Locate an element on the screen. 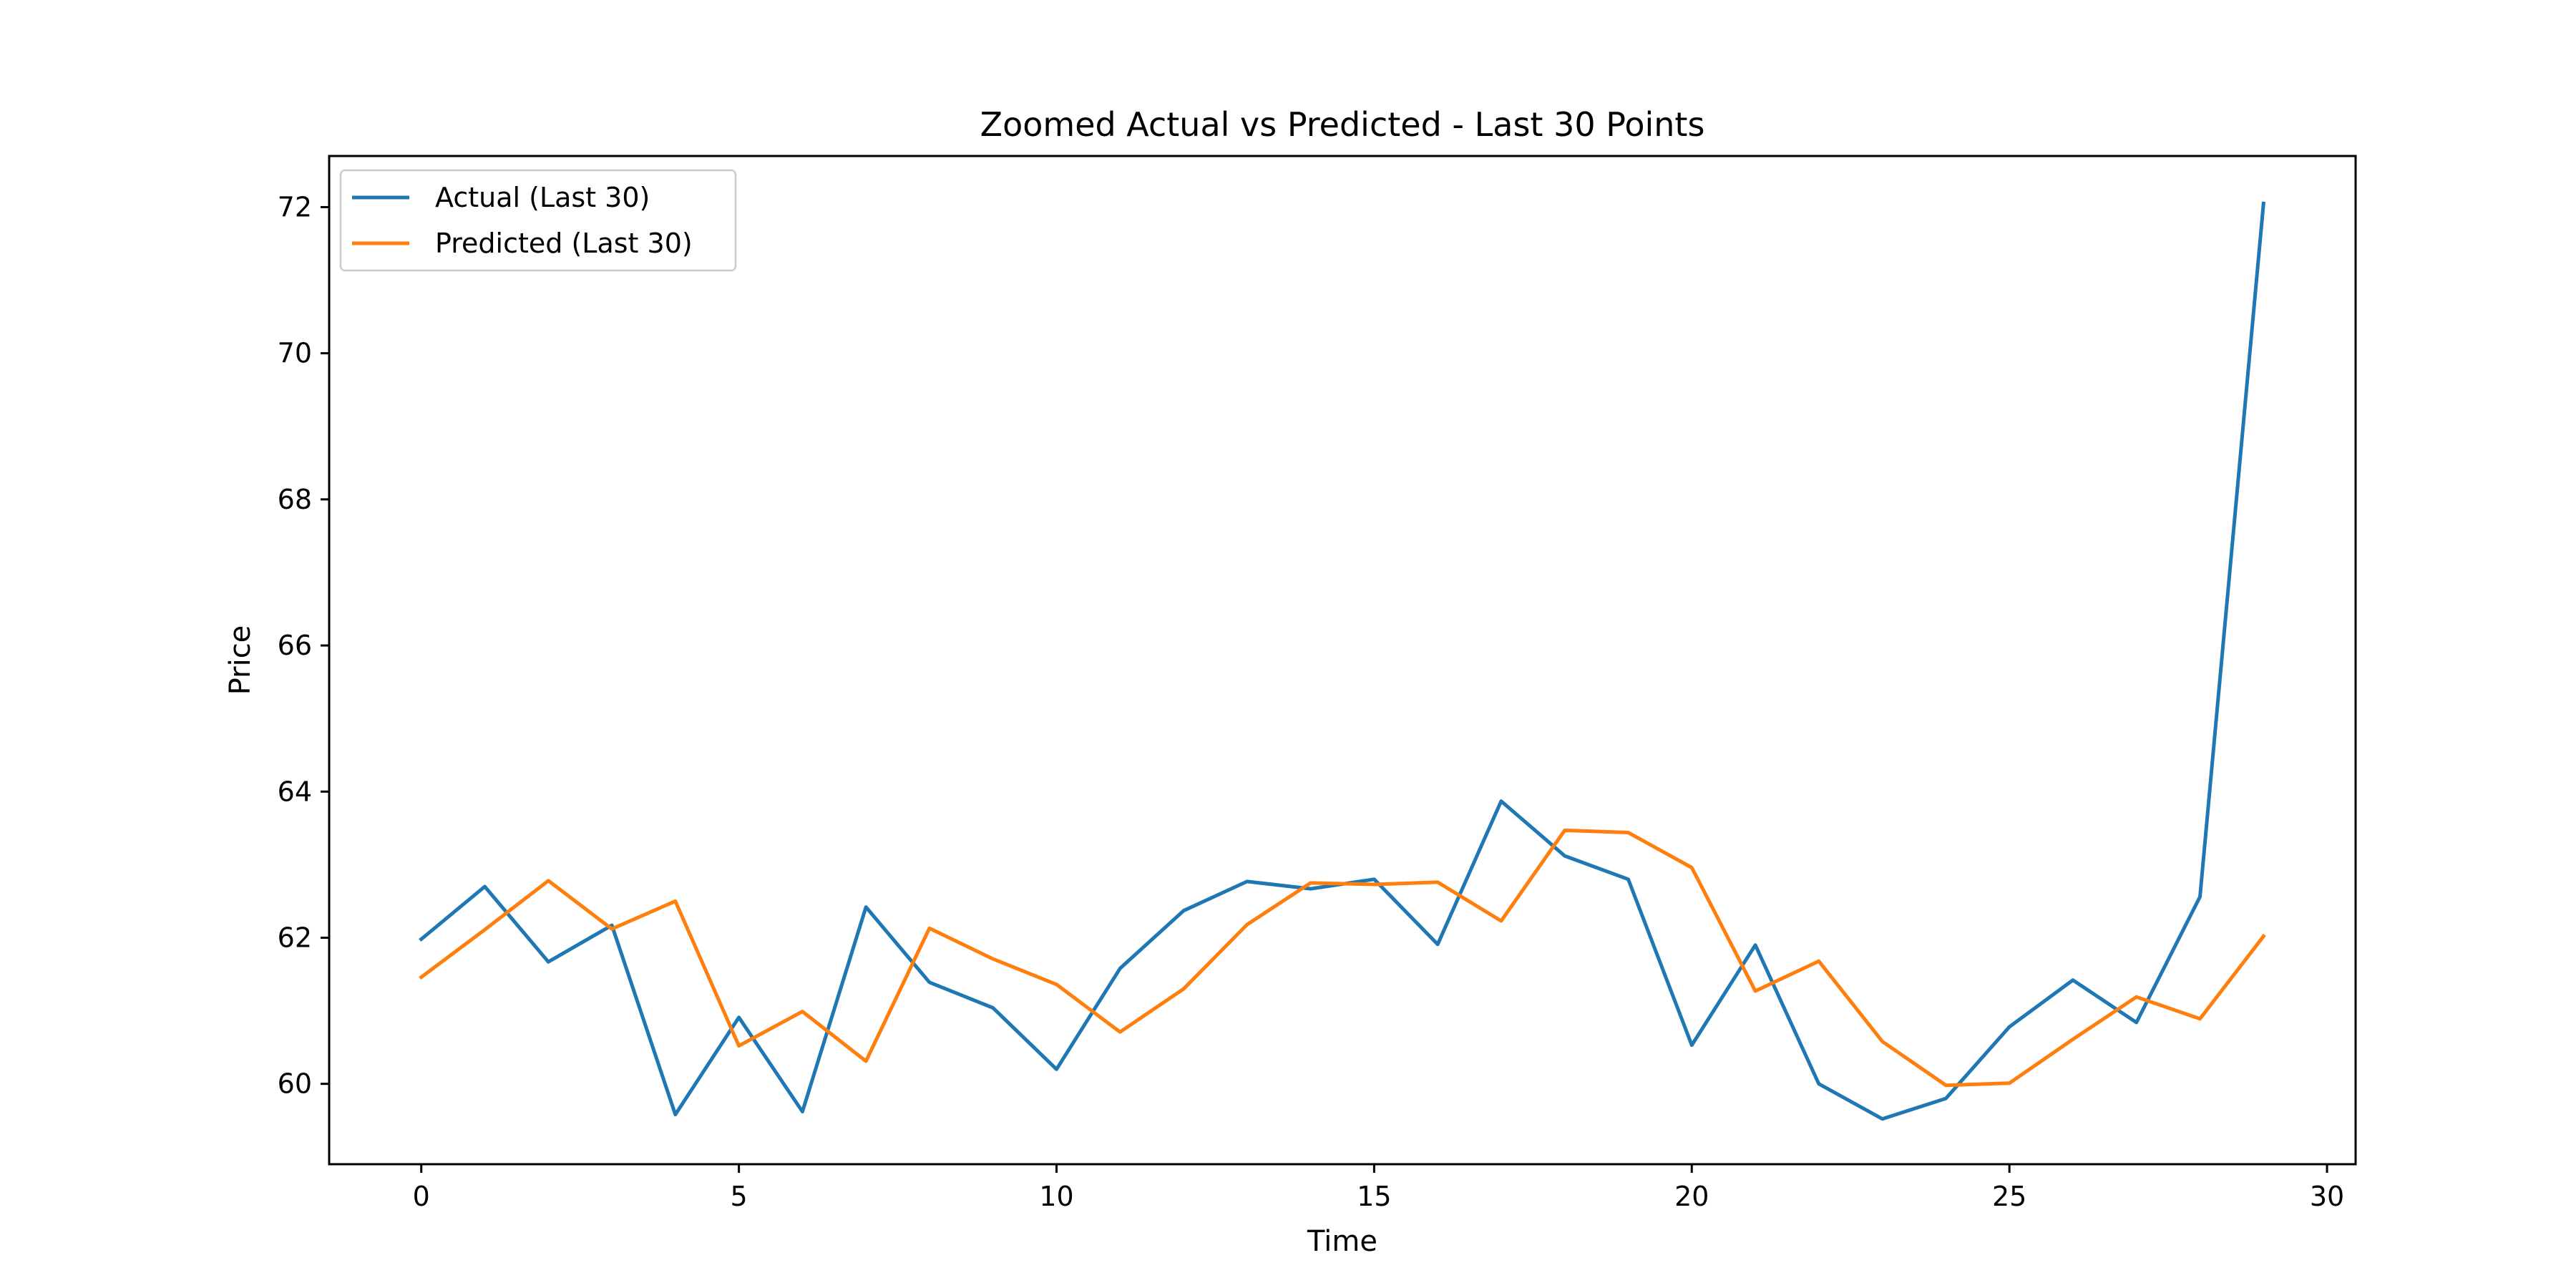 The width and height of the screenshot is (2576, 1288). series-line-predicted is located at coordinates (1342, 958).